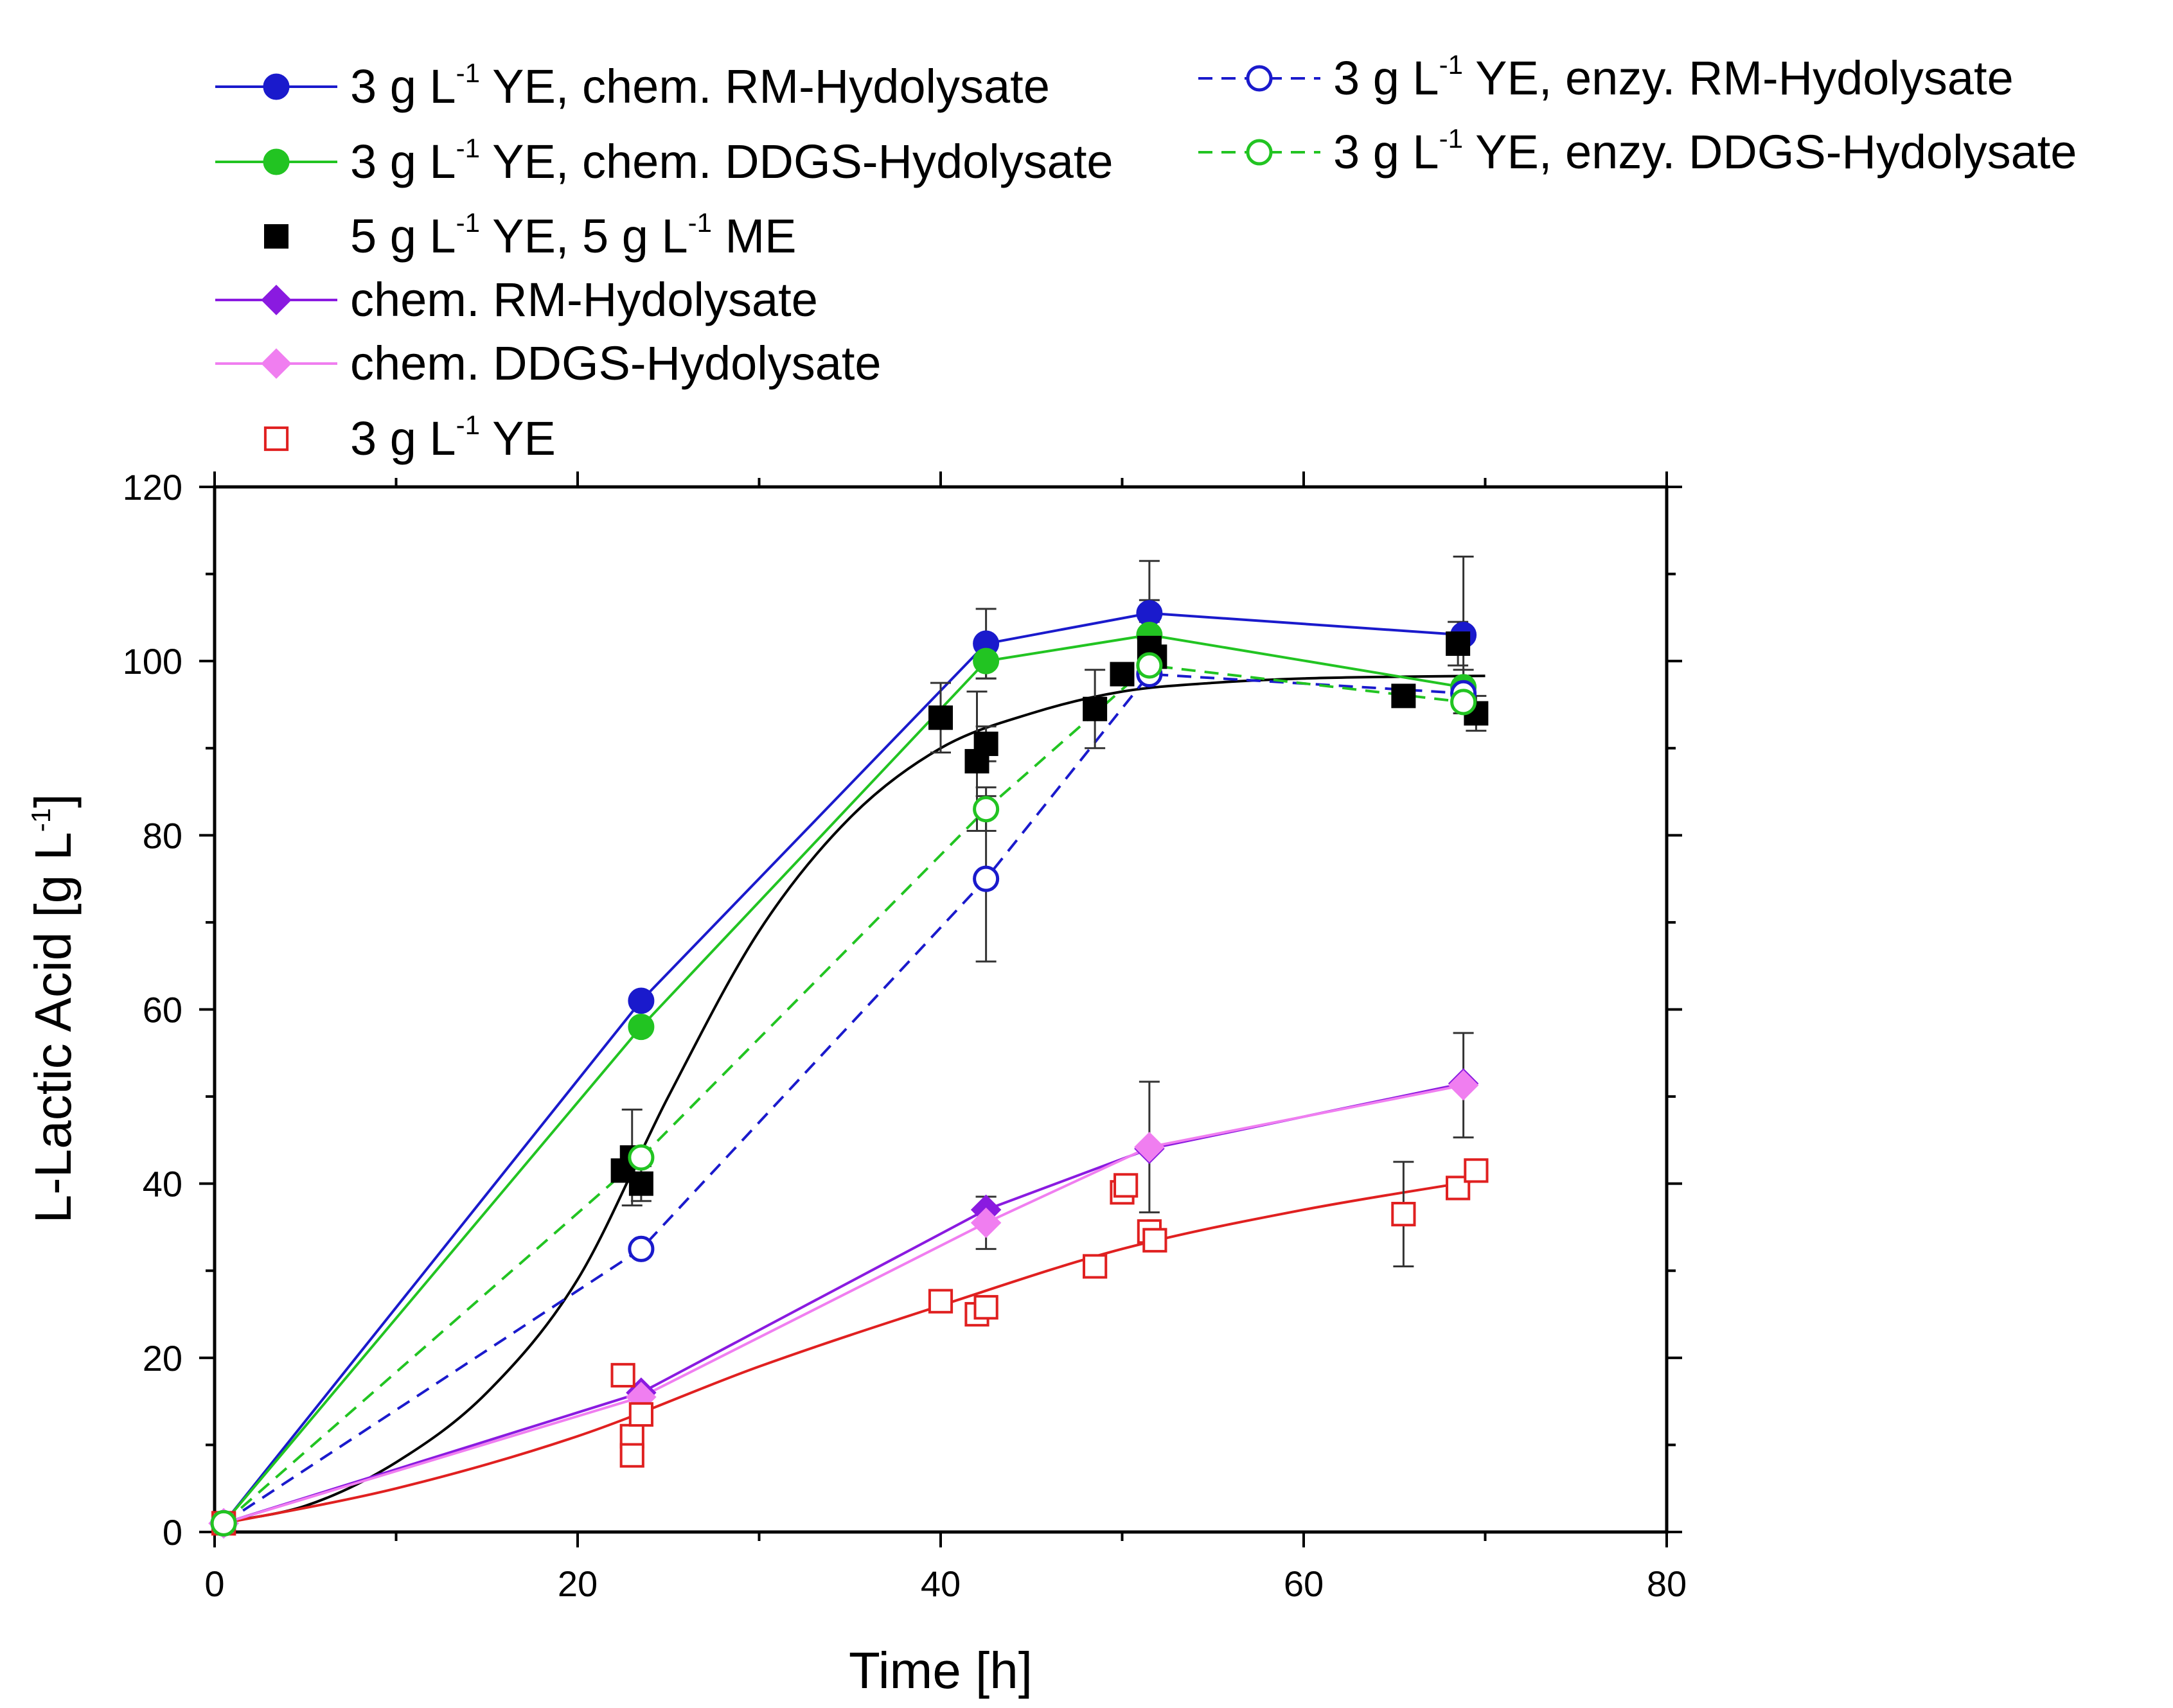 Image resolution: width=2173 pixels, height=1708 pixels. I want to click on legend-label-part-2-3: -1, so click(700, 222).